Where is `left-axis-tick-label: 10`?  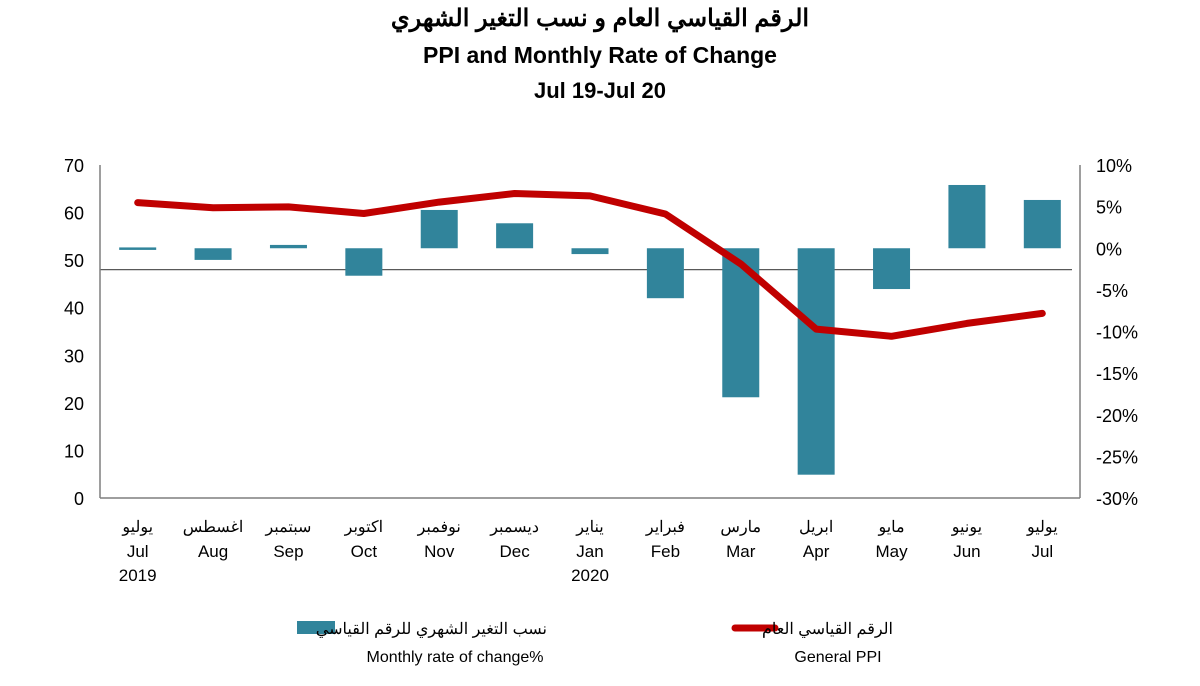
left-axis-tick-label: 10 is located at coordinates (74, 451).